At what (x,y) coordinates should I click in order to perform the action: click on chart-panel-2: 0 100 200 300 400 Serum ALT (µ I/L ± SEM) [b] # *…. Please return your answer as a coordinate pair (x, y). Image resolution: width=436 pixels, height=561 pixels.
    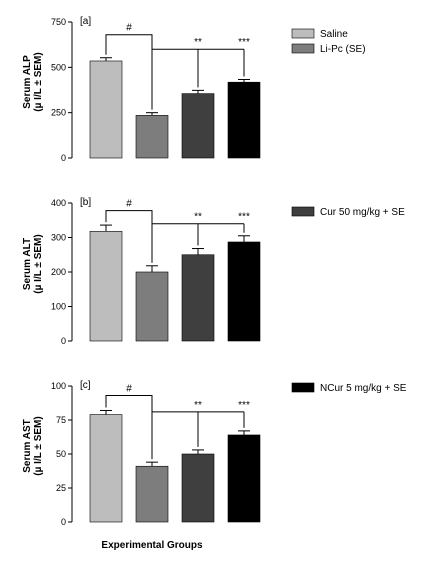
    Looking at the image, I should click on (141, 271).